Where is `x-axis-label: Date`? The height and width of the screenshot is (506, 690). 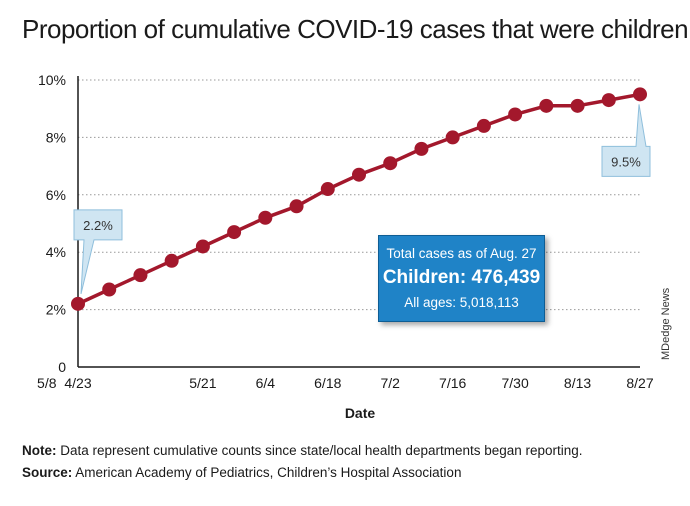
x-axis-label: Date is located at coordinates (360, 413).